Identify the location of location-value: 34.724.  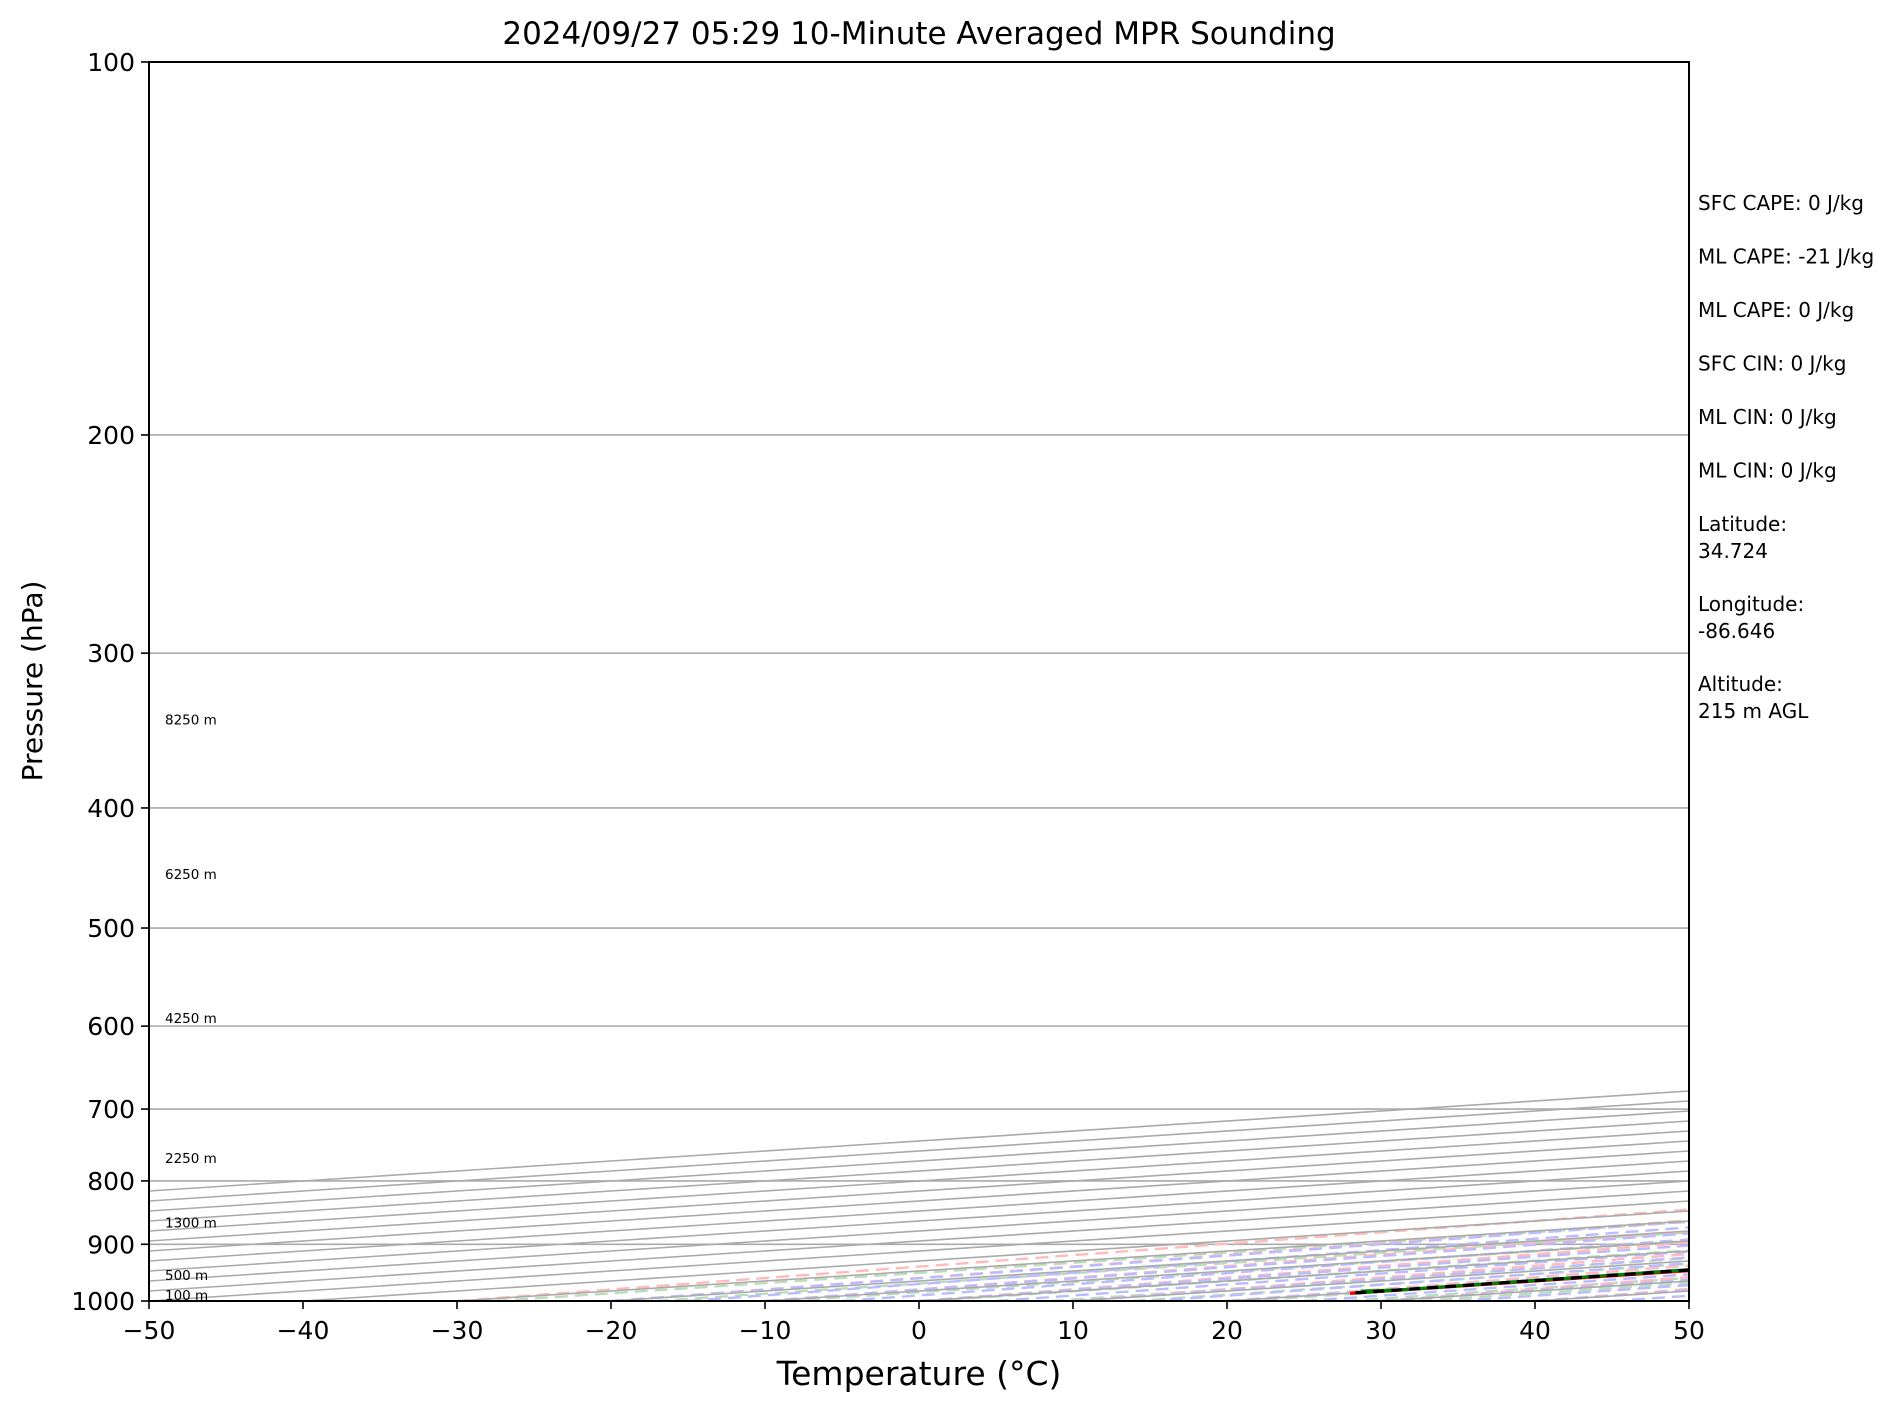
(1733, 551).